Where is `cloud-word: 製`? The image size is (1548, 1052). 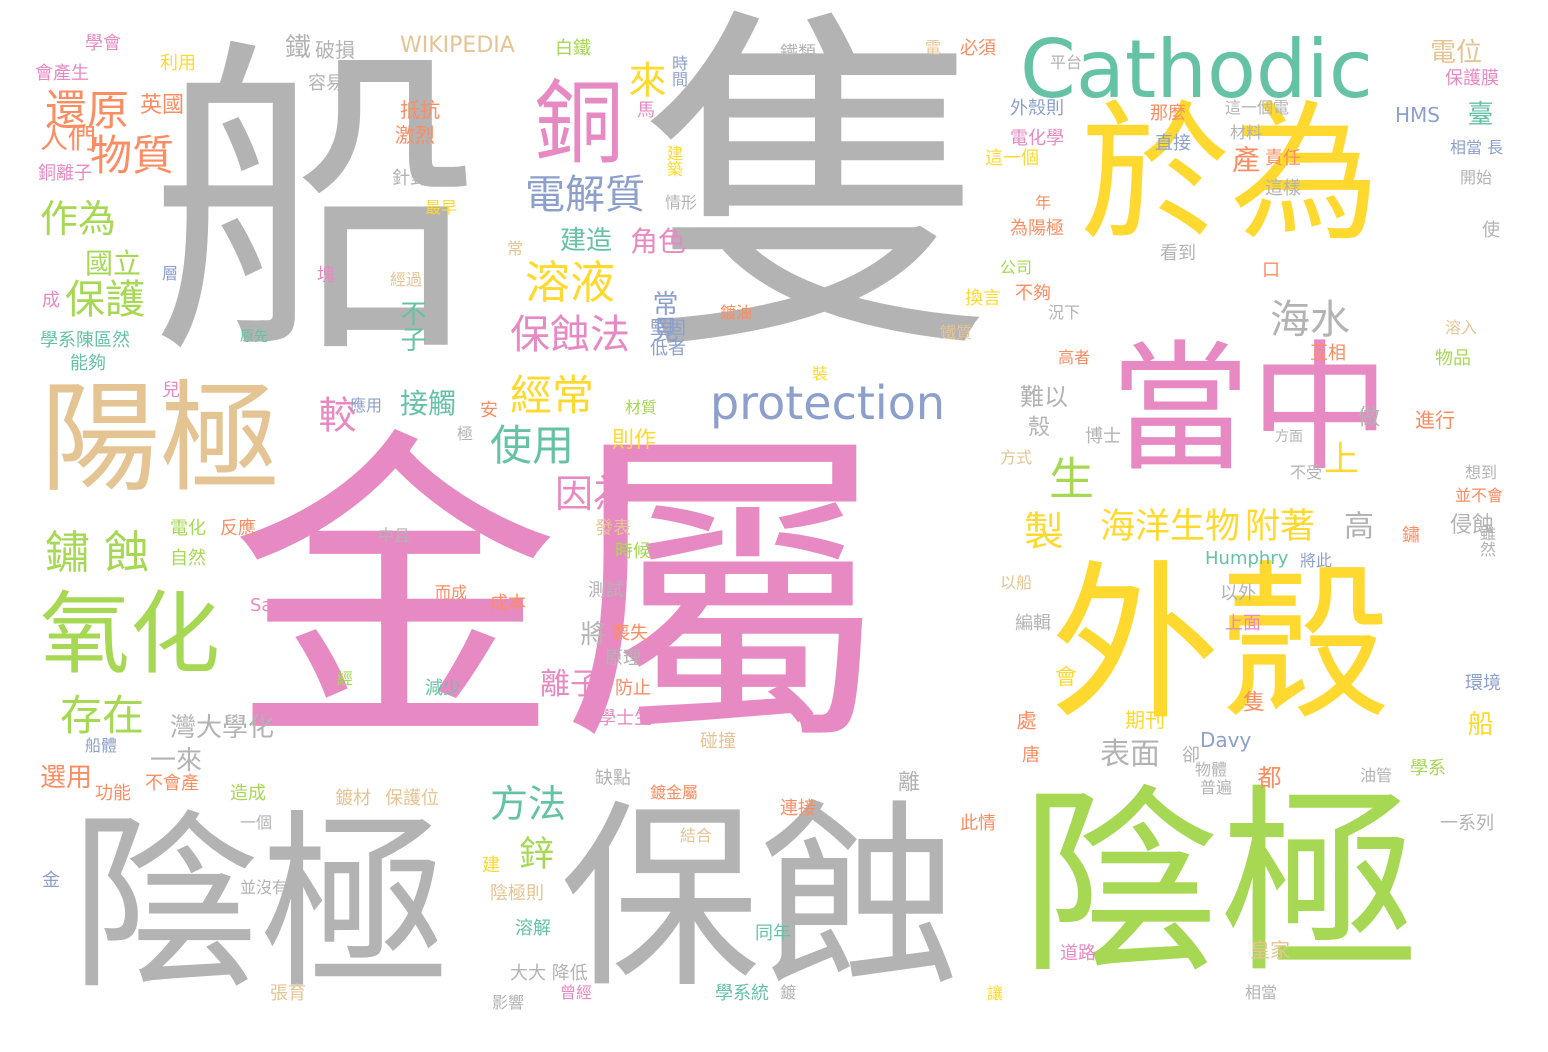 cloud-word: 製 is located at coordinates (1040, 530).